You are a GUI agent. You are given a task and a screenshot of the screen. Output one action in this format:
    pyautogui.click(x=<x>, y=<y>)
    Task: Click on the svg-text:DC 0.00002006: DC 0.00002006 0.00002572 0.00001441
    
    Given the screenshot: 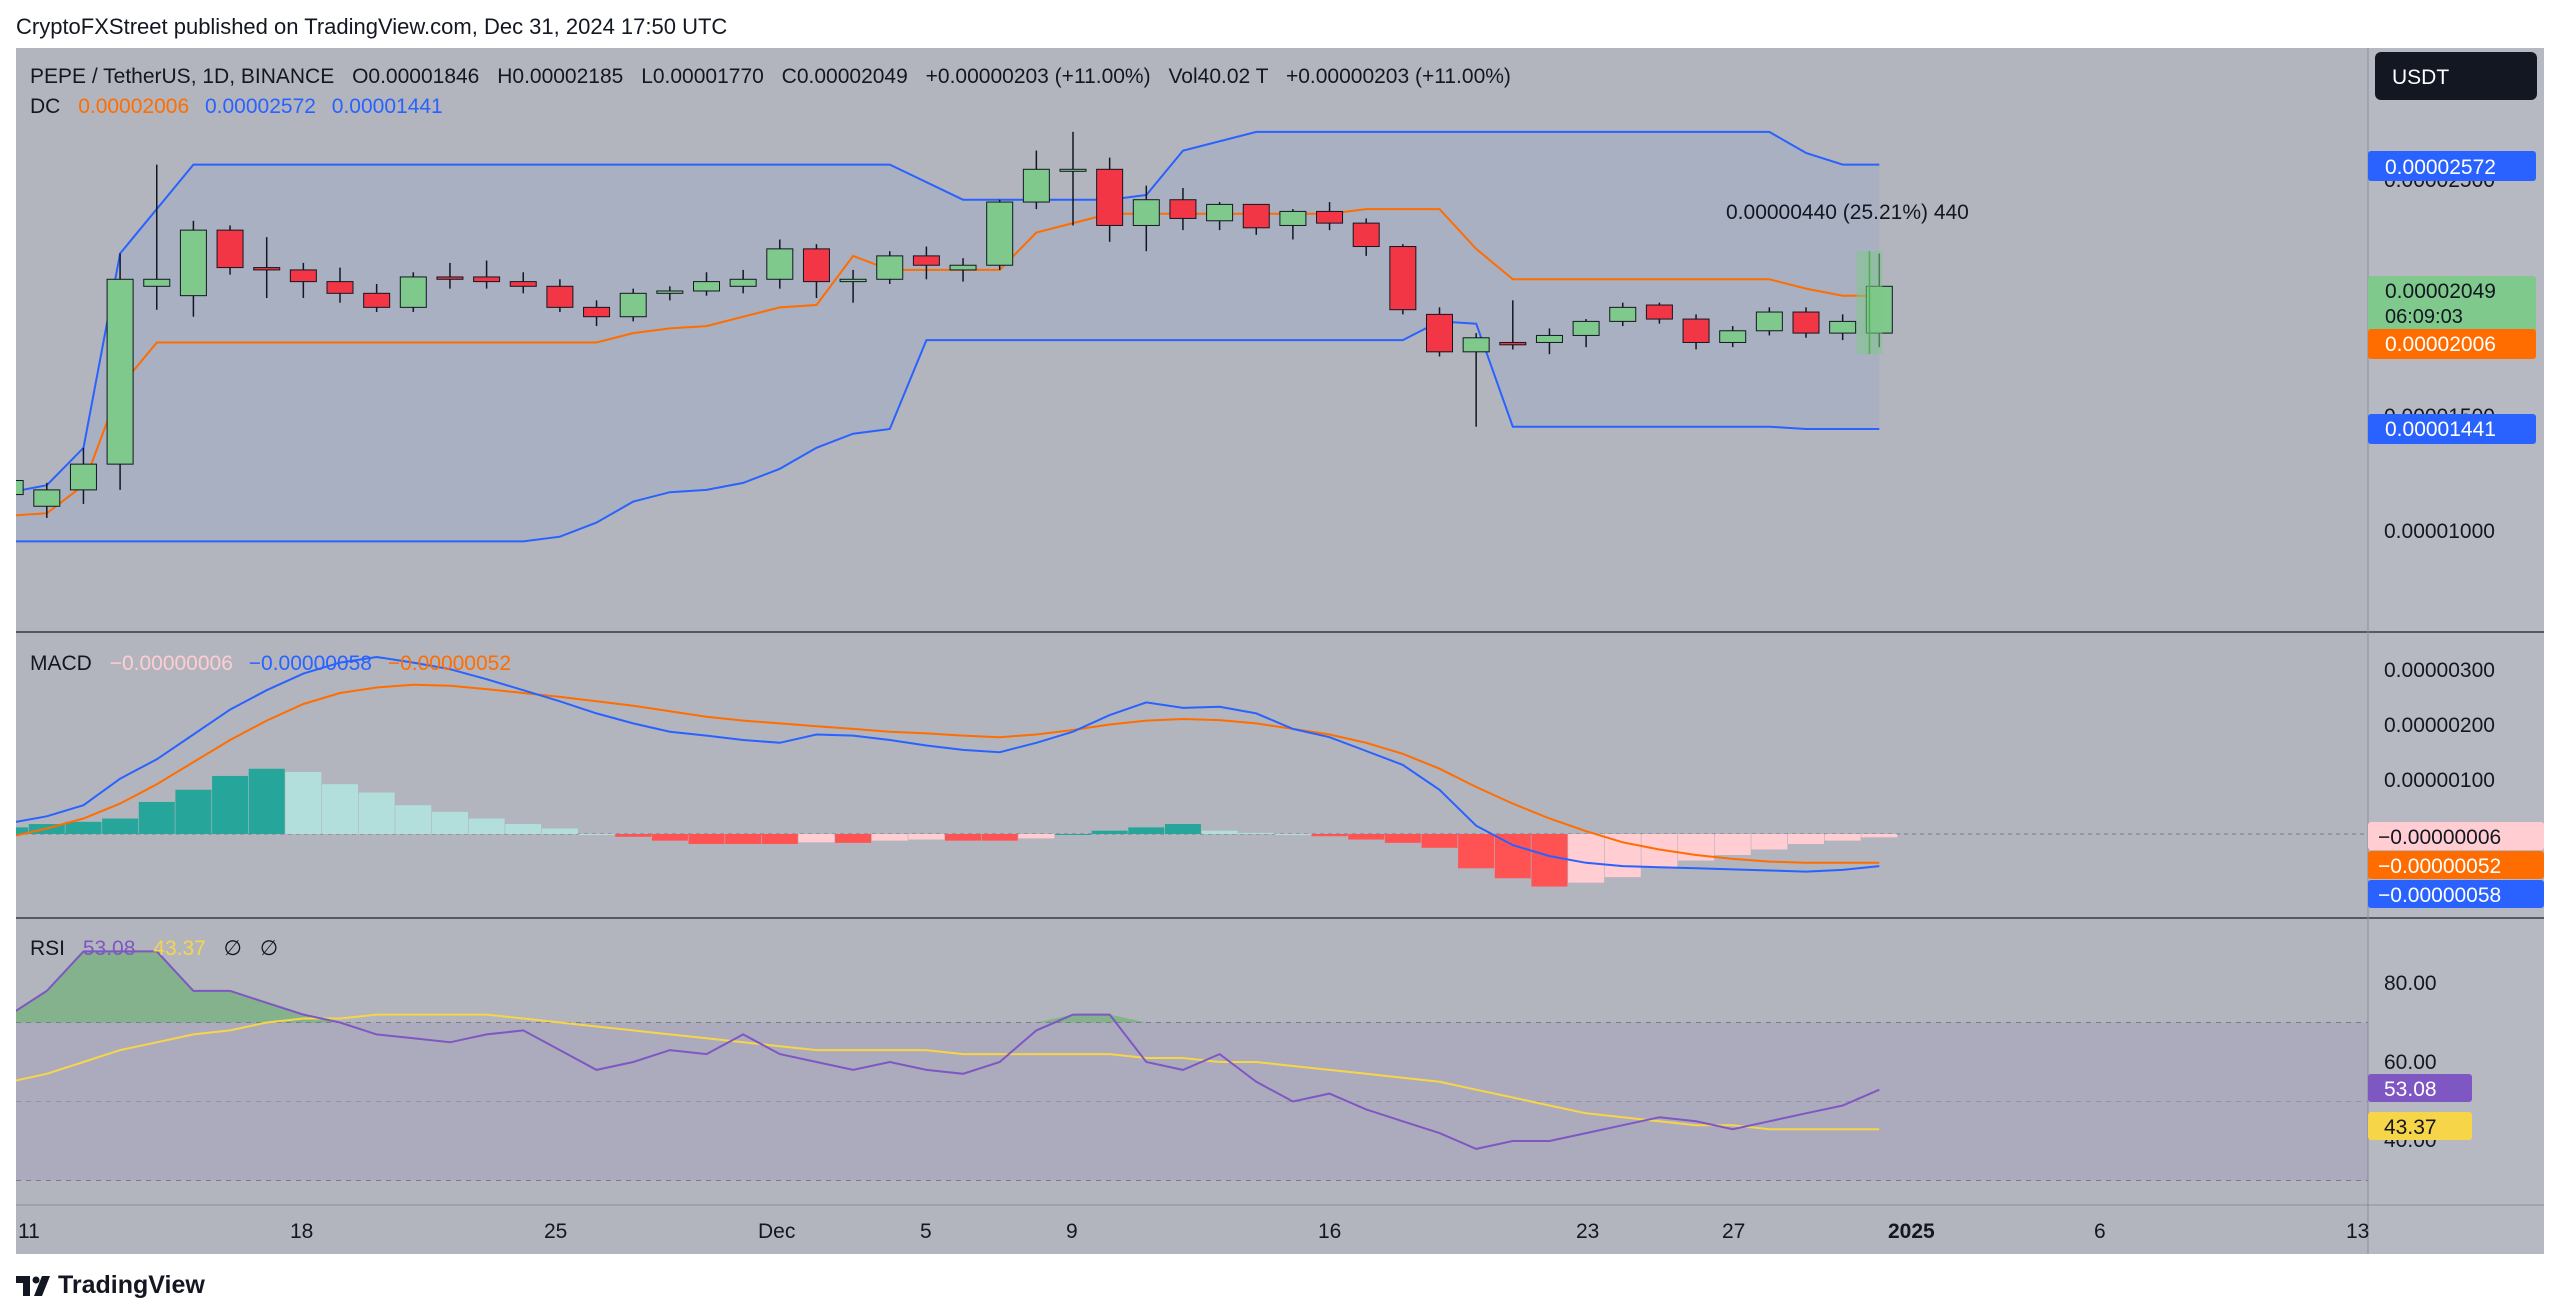 What is the action you would take?
    pyautogui.click(x=236, y=106)
    